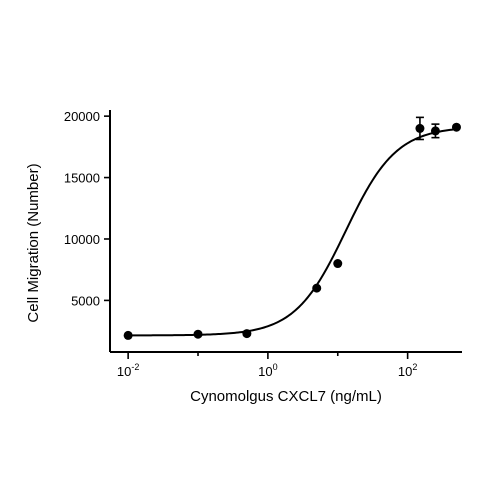 The width and height of the screenshot is (500, 500). I want to click on x-tick-label: 10², so click(407, 370).